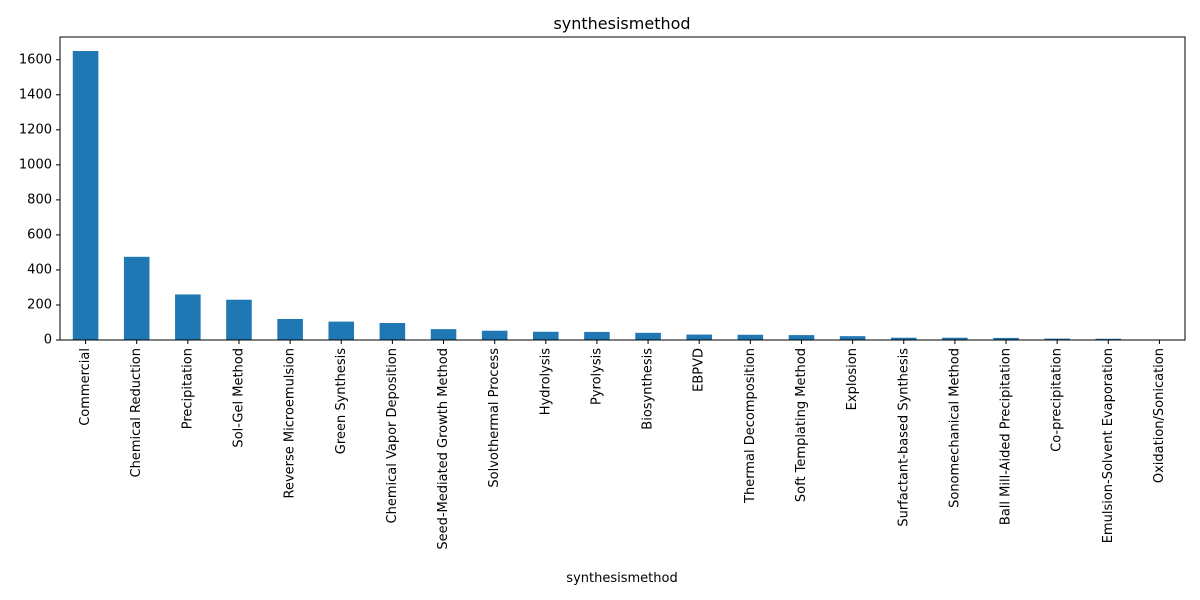 The width and height of the screenshot is (1200, 600). Describe the element at coordinates (290, 423) in the screenshot. I see `x-tick-label: Reverse Microemulsion` at that location.